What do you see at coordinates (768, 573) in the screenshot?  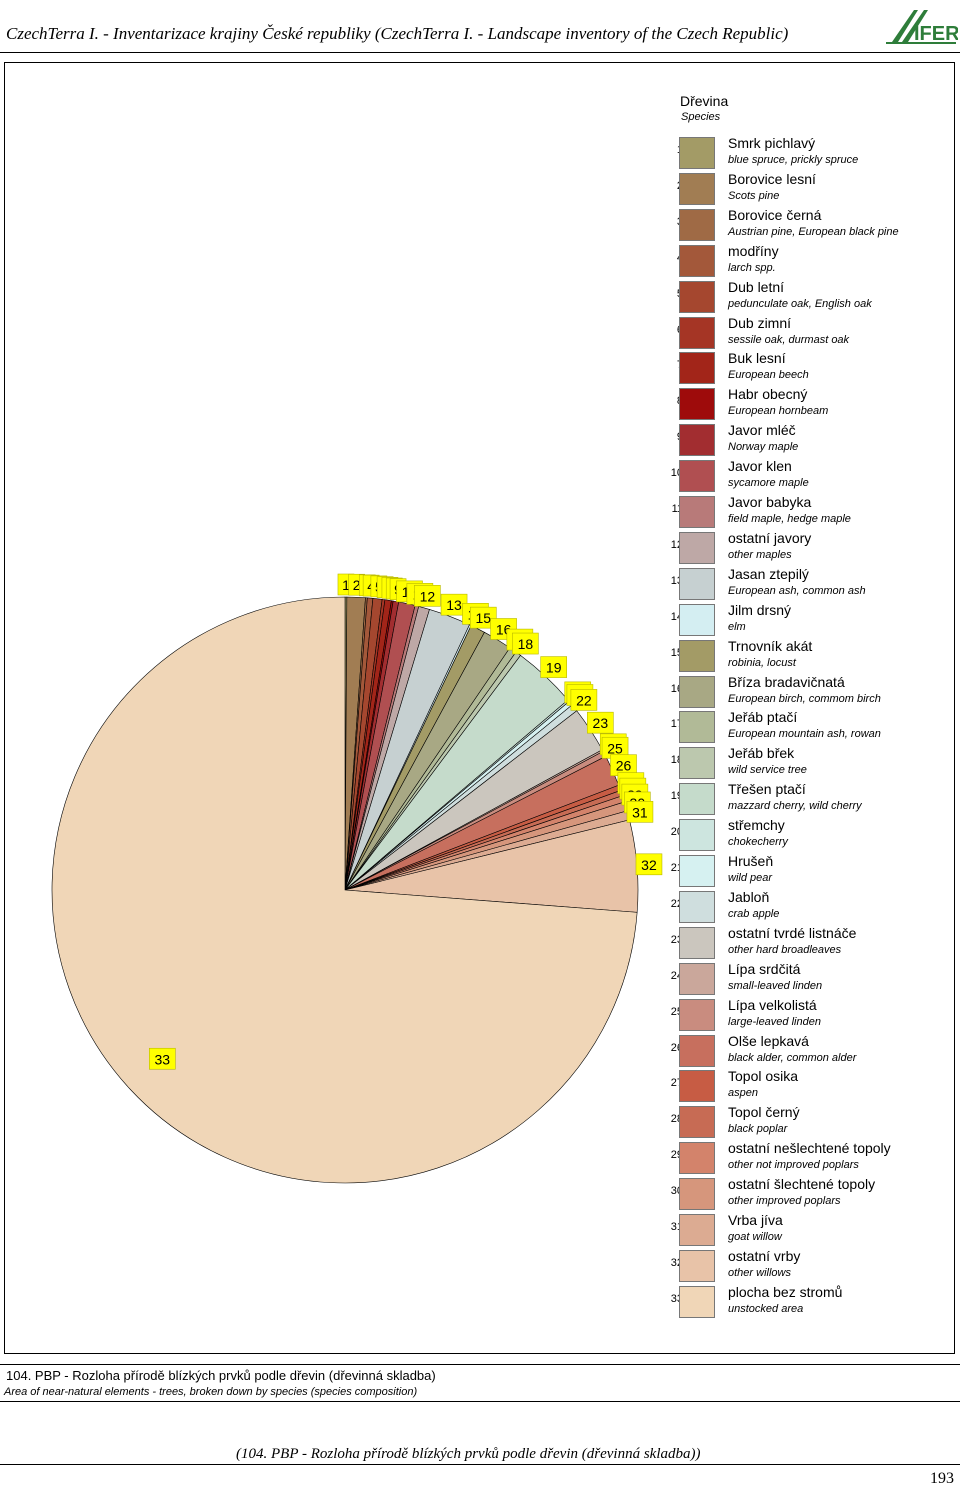 I see `legend-label-czech: Jasan ztepilý` at bounding box center [768, 573].